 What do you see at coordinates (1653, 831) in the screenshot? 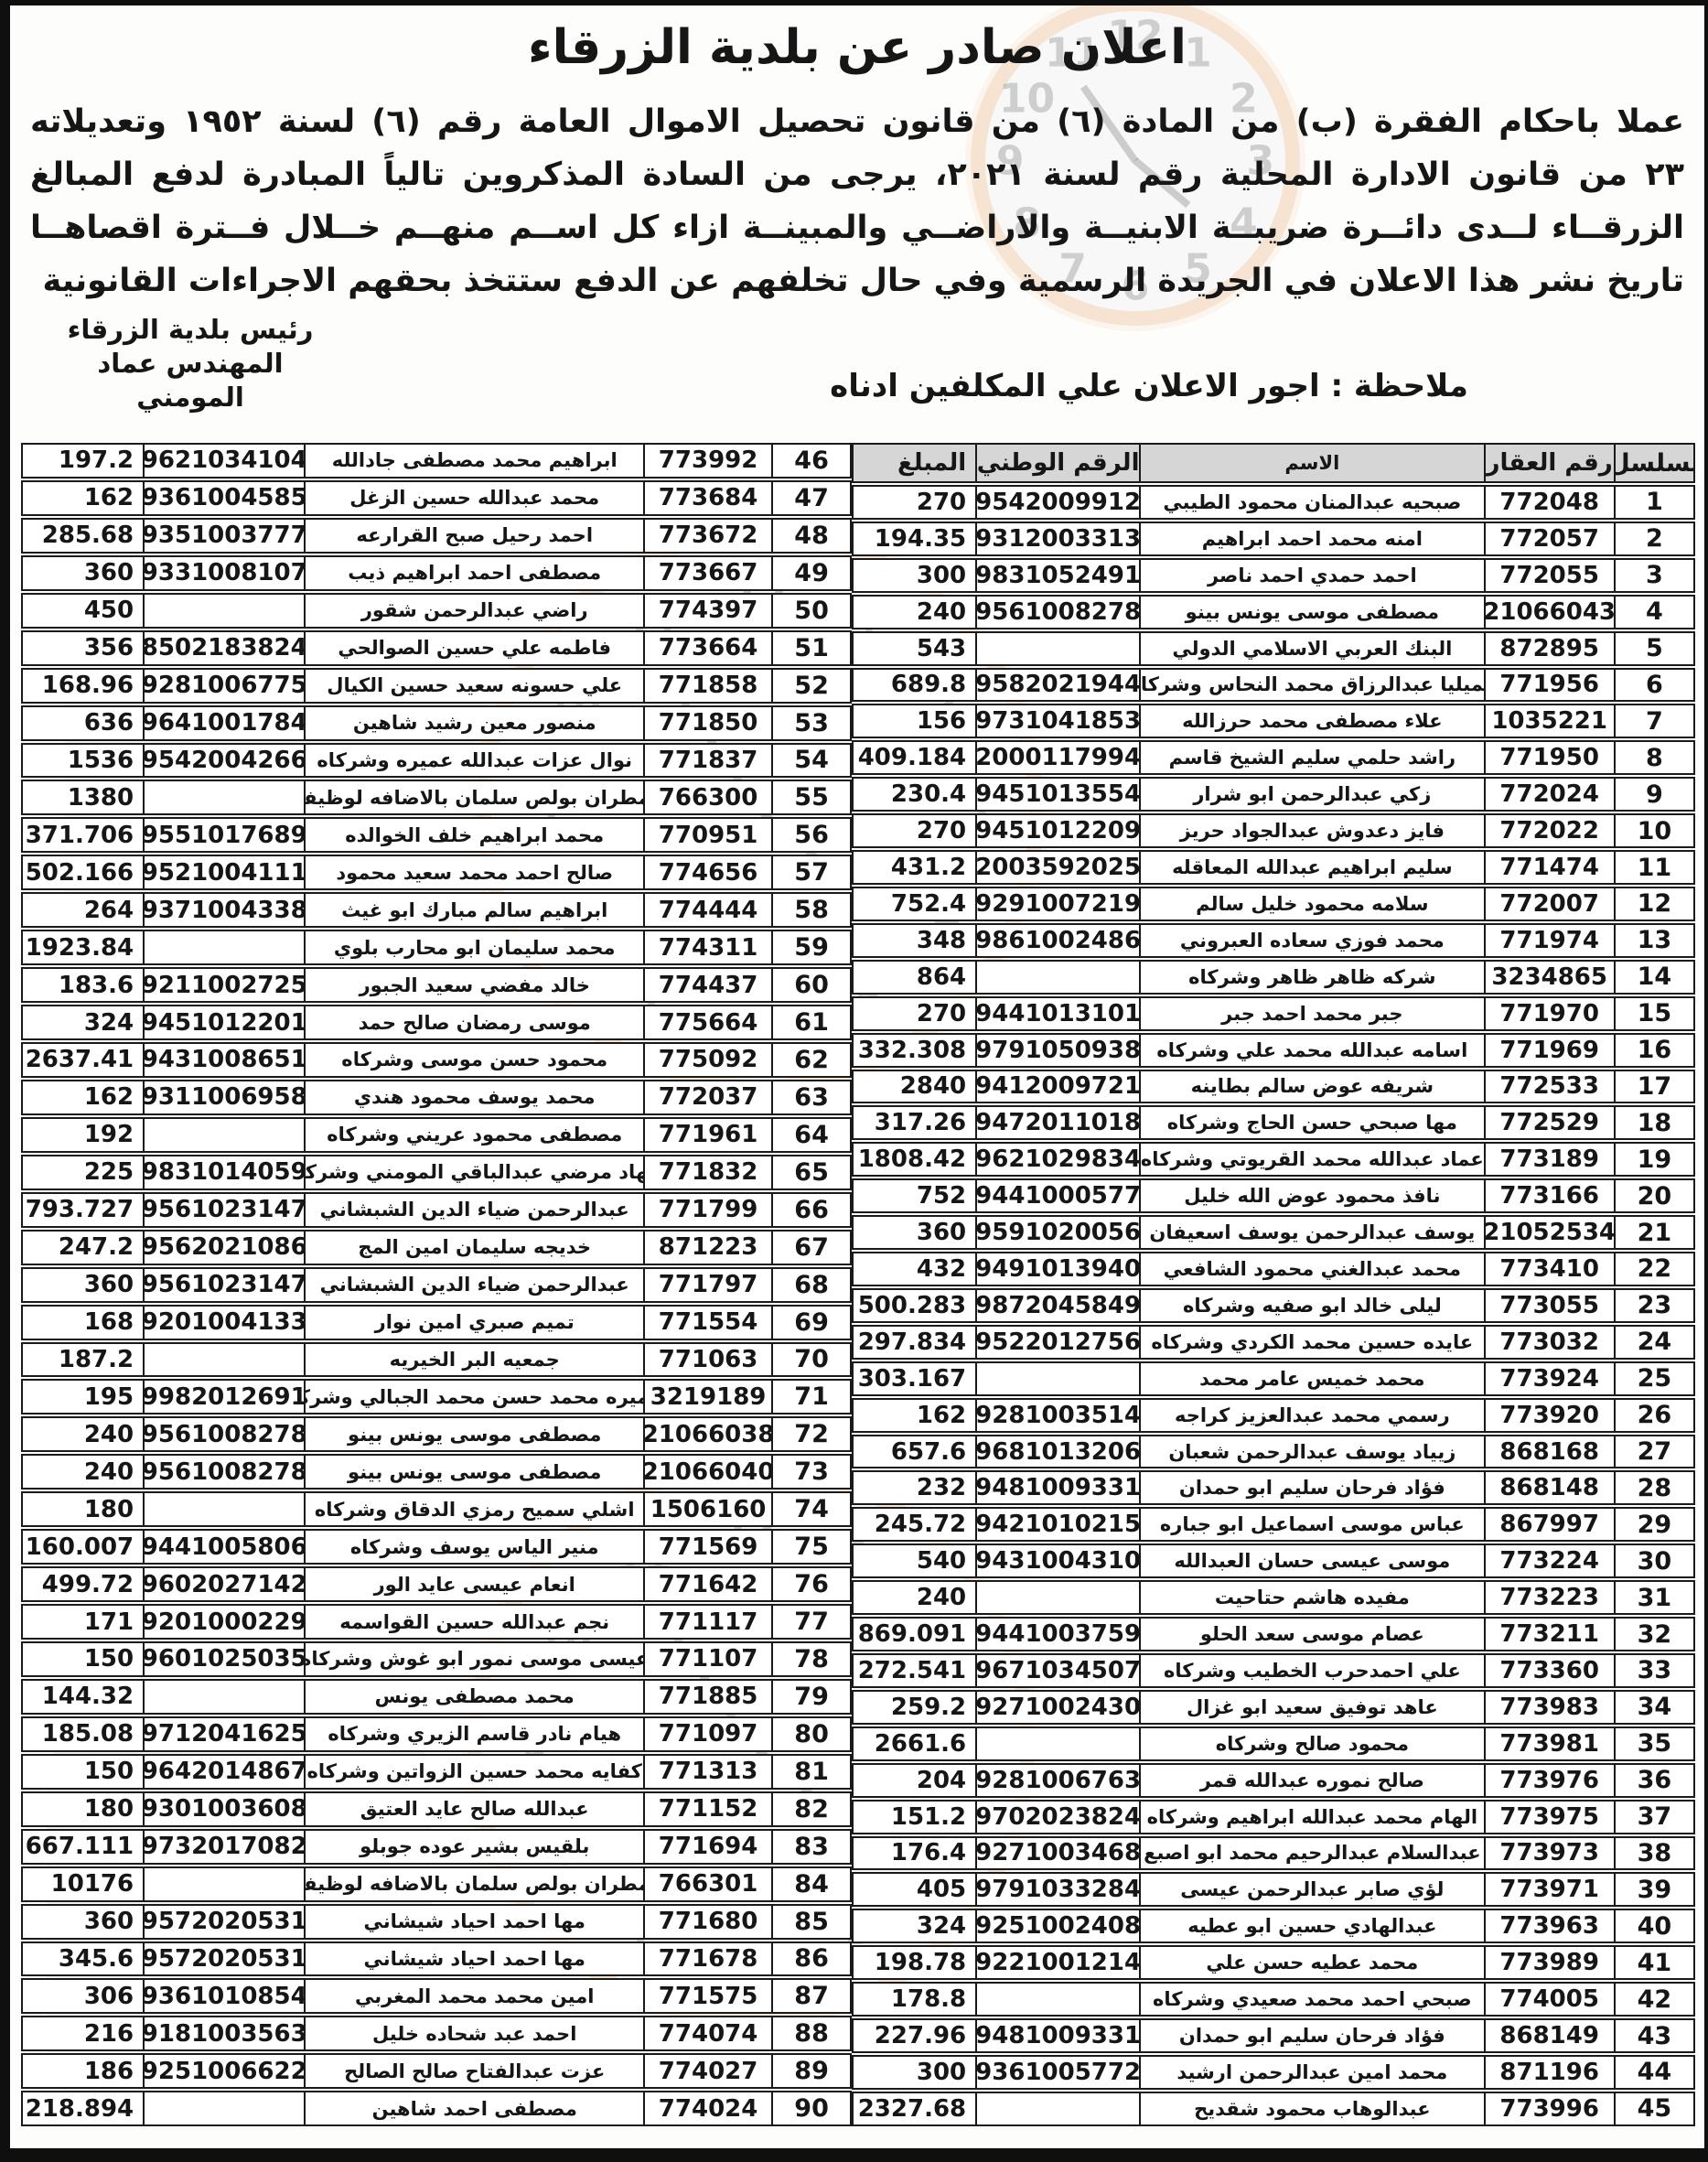
I see `cell-serial: 10` at bounding box center [1653, 831].